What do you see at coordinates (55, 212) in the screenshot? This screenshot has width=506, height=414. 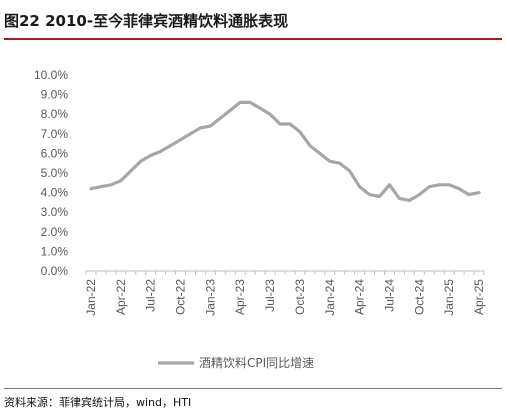 I see `y-tick-label: 3.0%` at bounding box center [55, 212].